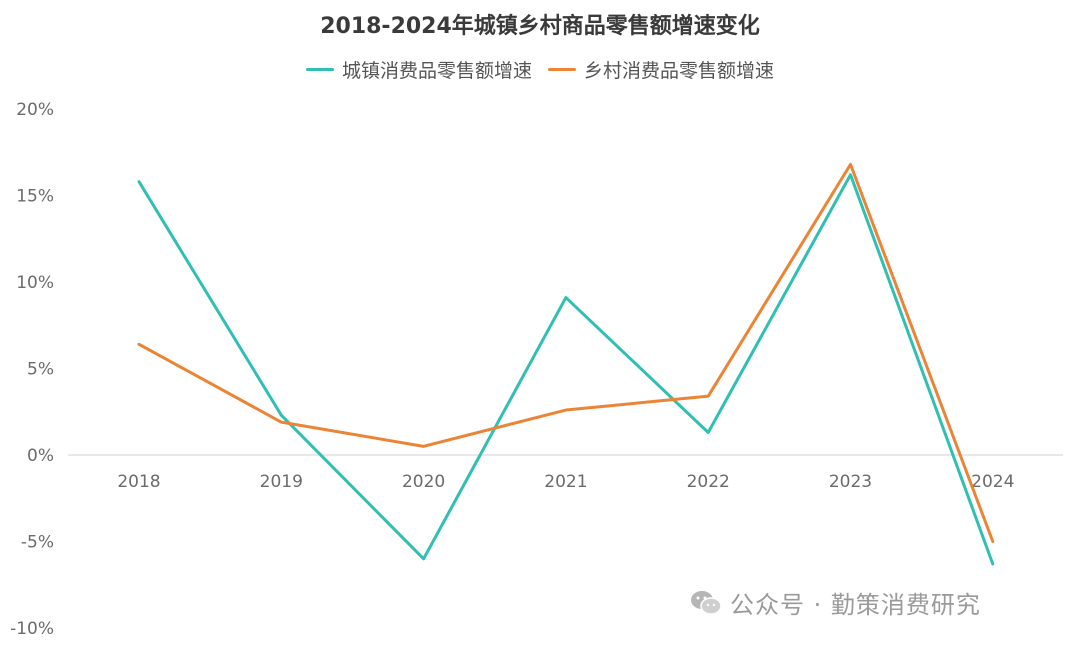 This screenshot has width=1080, height=649. What do you see at coordinates (992, 482) in the screenshot?
I see `x-tick-label: 2024` at bounding box center [992, 482].